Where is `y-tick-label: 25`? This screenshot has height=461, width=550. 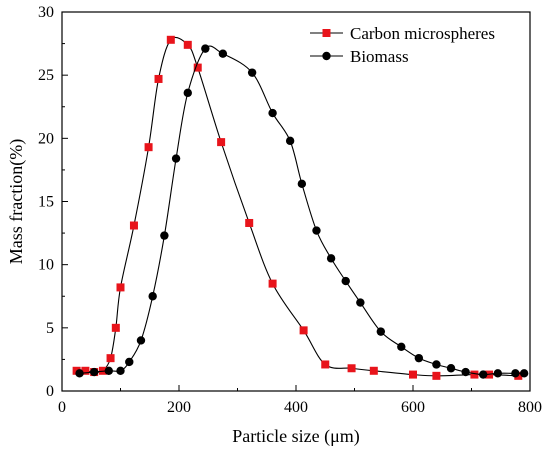
y-tick-label: 25 is located at coordinates (46, 75).